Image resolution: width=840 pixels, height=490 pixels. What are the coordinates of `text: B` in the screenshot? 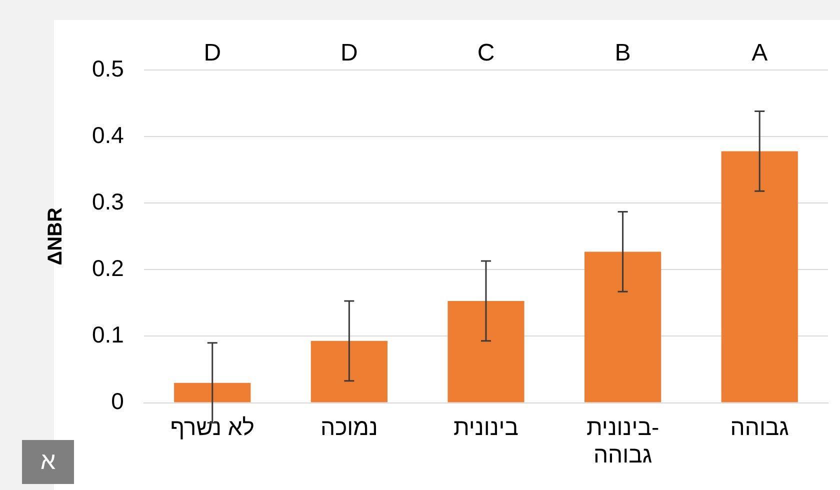 It's located at (622, 53).